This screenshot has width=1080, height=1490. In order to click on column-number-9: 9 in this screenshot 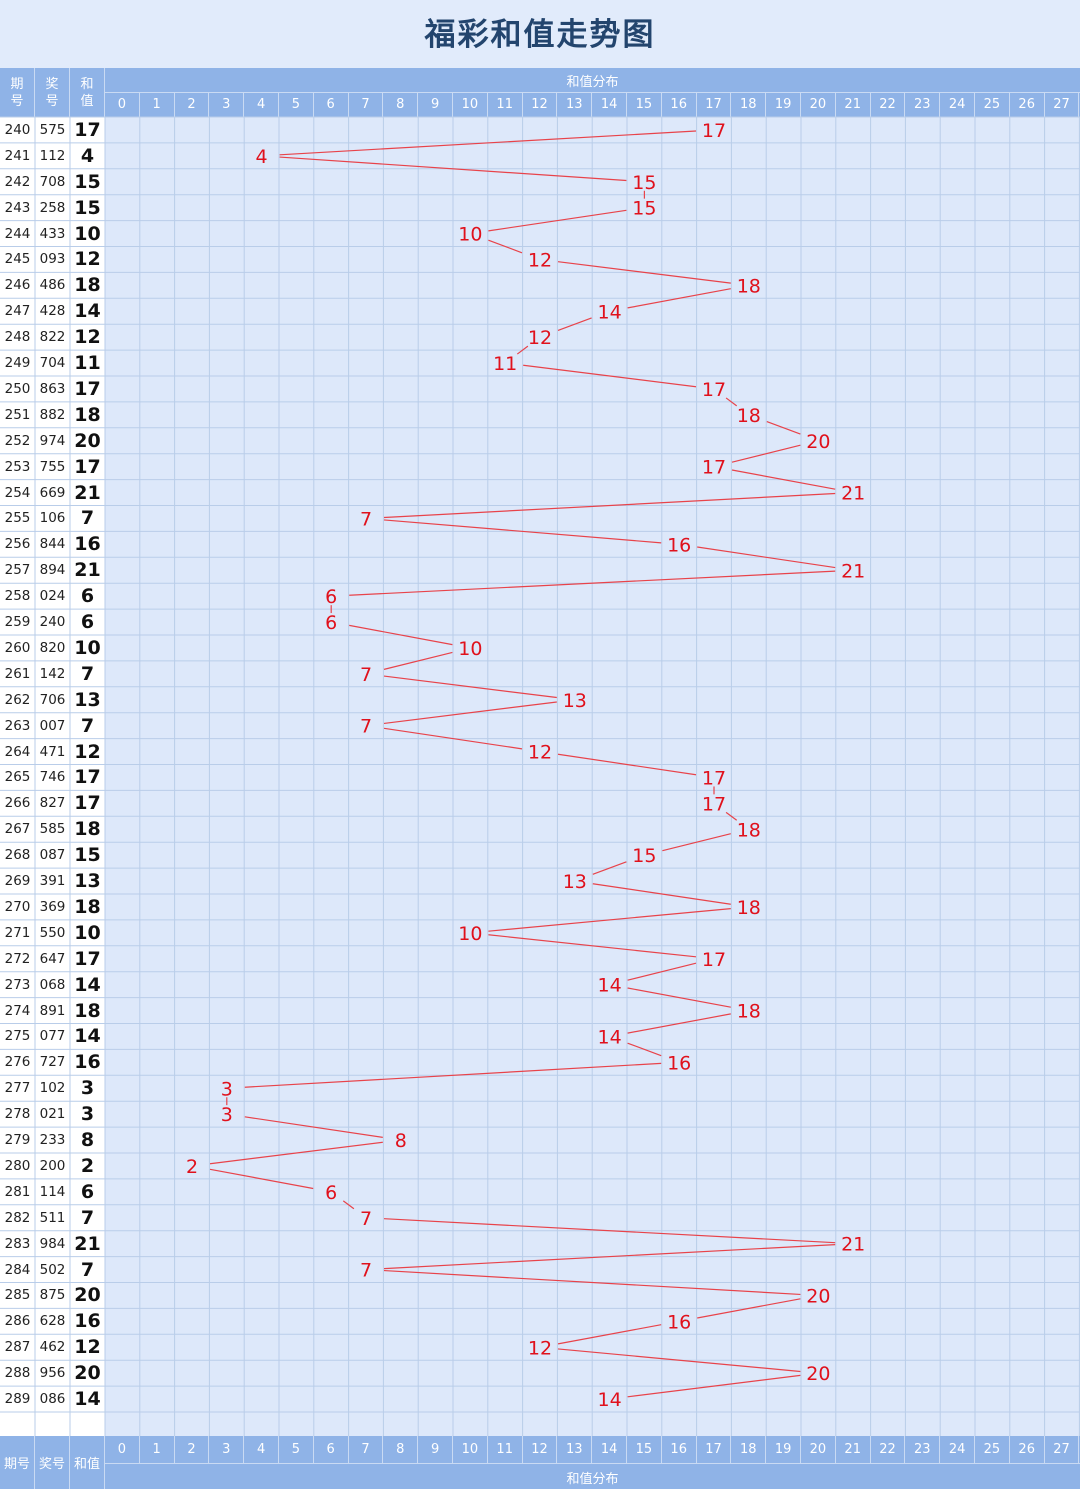, I will do `click(435, 1449)`.